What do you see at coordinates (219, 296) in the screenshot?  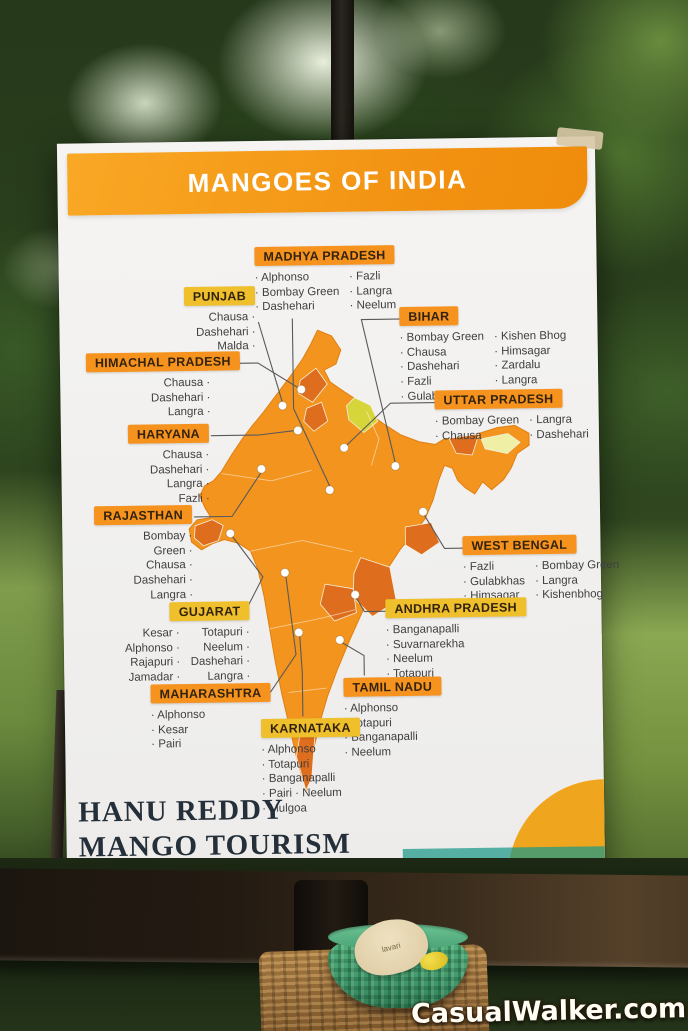 I see `region-badge-punjab: PUNJAB` at bounding box center [219, 296].